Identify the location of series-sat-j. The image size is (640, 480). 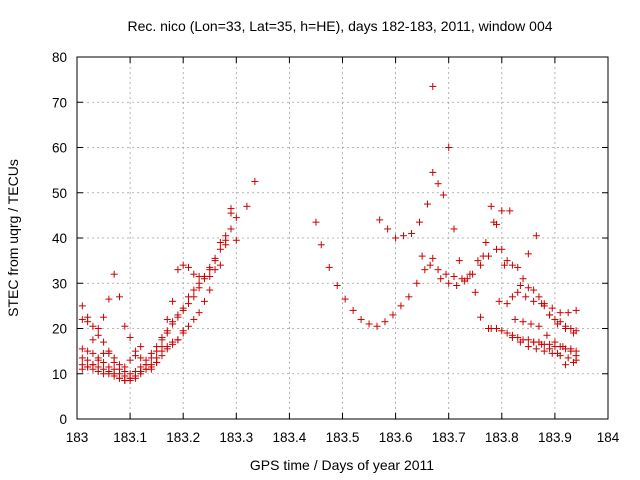
(433, 86).